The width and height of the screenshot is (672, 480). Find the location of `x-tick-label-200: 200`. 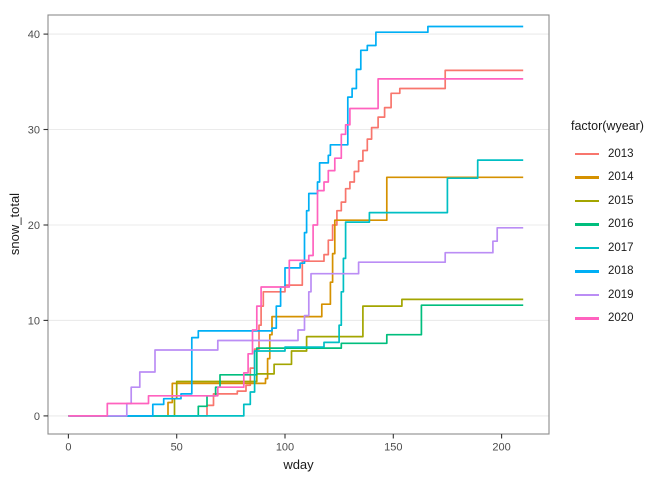

x-tick-label-200: 200 is located at coordinates (501, 448).